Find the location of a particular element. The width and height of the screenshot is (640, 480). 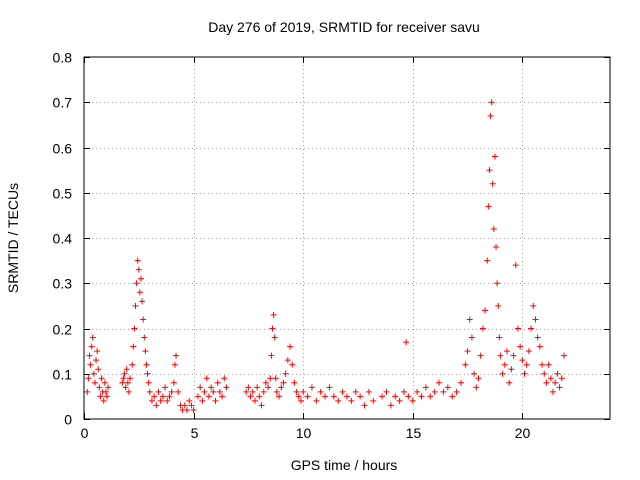

y-tick-label: 0.1 is located at coordinates (63, 375).